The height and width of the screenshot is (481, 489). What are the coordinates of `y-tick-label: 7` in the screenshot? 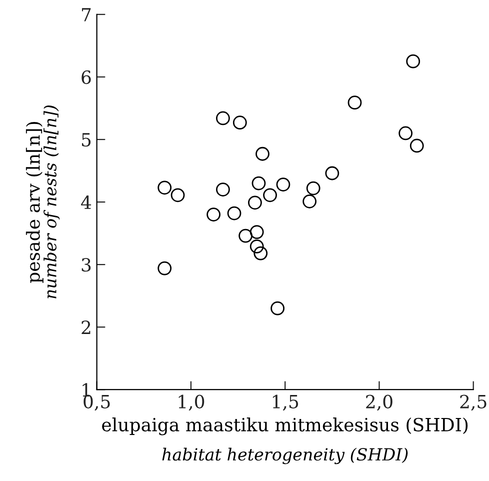 It's located at (86, 15).